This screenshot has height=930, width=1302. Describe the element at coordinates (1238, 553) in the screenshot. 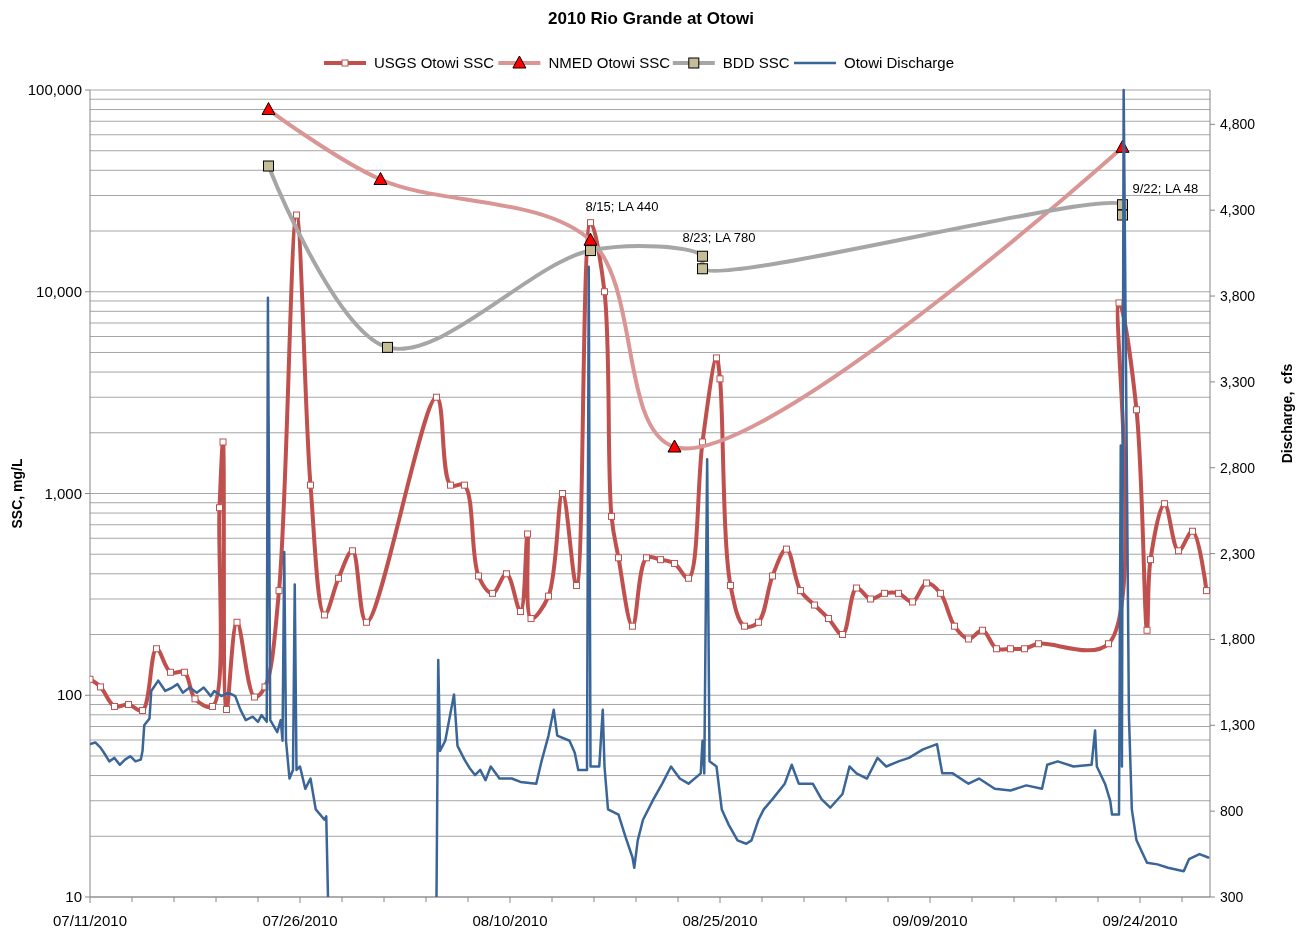

I see `y2-tick-label: 2,300` at that location.